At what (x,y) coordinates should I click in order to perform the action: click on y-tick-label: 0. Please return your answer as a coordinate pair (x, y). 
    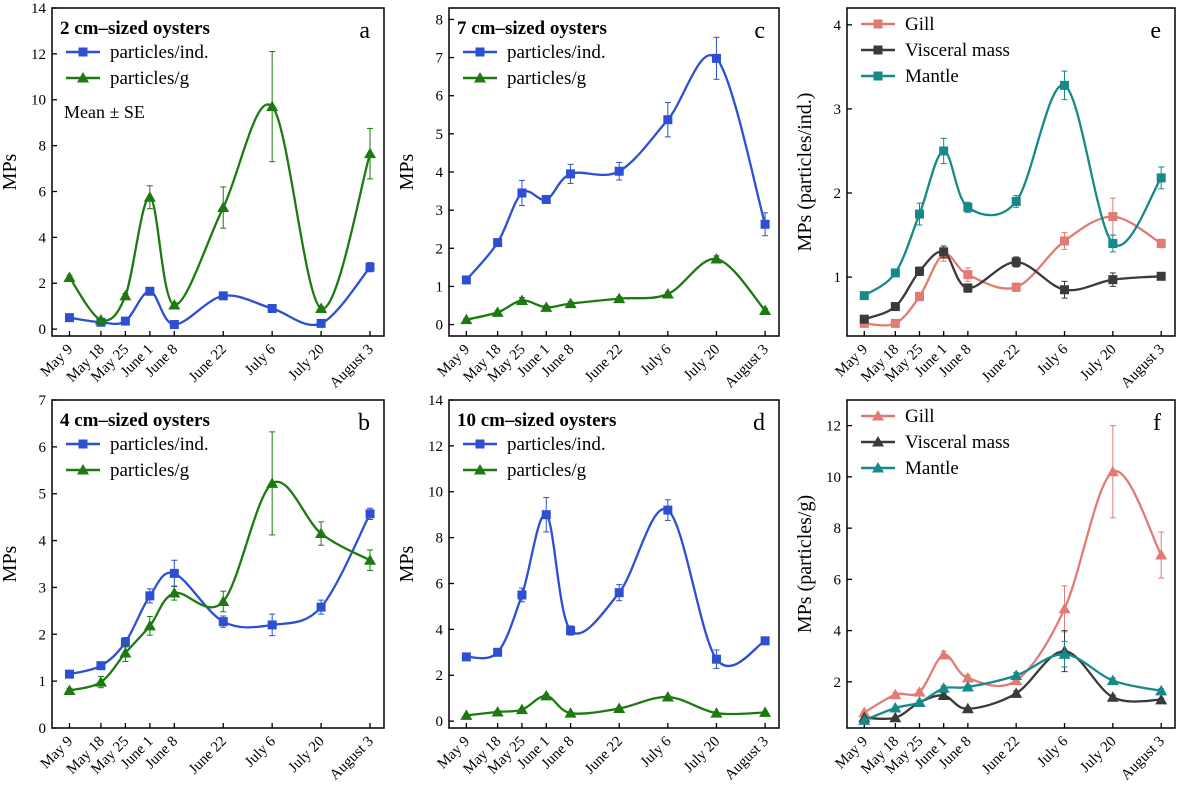
    Looking at the image, I should click on (440, 326).